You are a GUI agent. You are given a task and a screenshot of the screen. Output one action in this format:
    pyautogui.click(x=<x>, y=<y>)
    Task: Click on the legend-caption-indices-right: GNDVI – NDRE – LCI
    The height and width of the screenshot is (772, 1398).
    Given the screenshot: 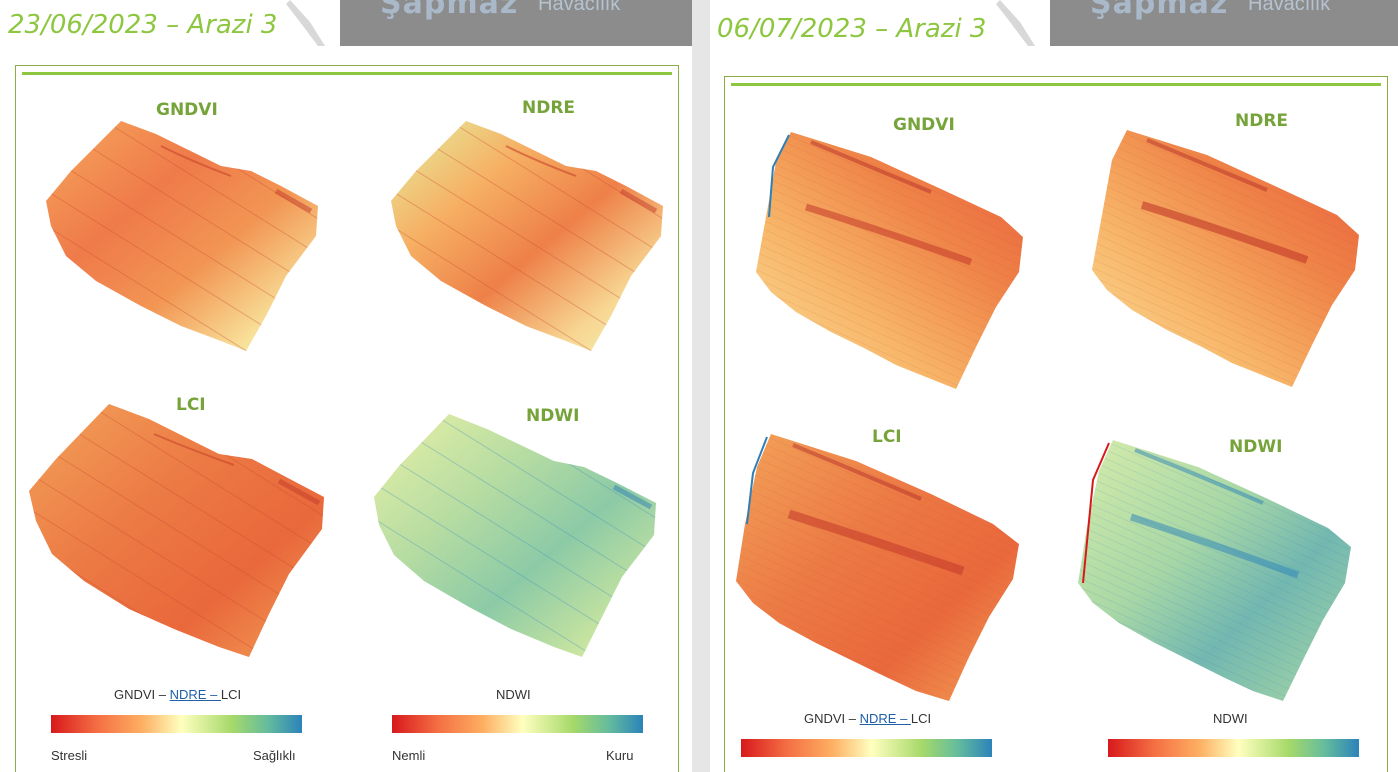 What is the action you would take?
    pyautogui.click(x=867, y=718)
    